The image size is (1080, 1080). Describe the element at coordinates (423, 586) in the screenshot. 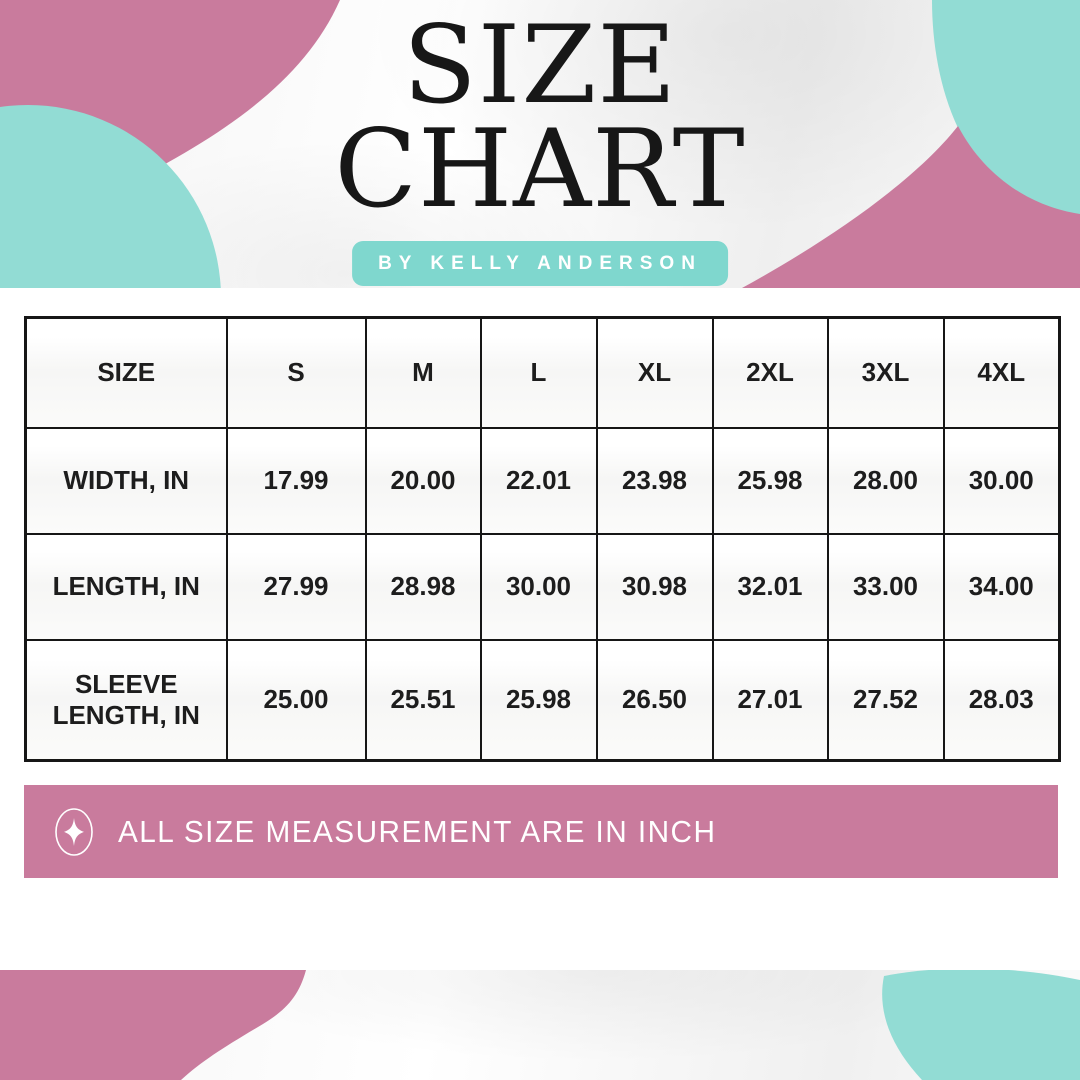

I see `value-cell: 28.98` at that location.